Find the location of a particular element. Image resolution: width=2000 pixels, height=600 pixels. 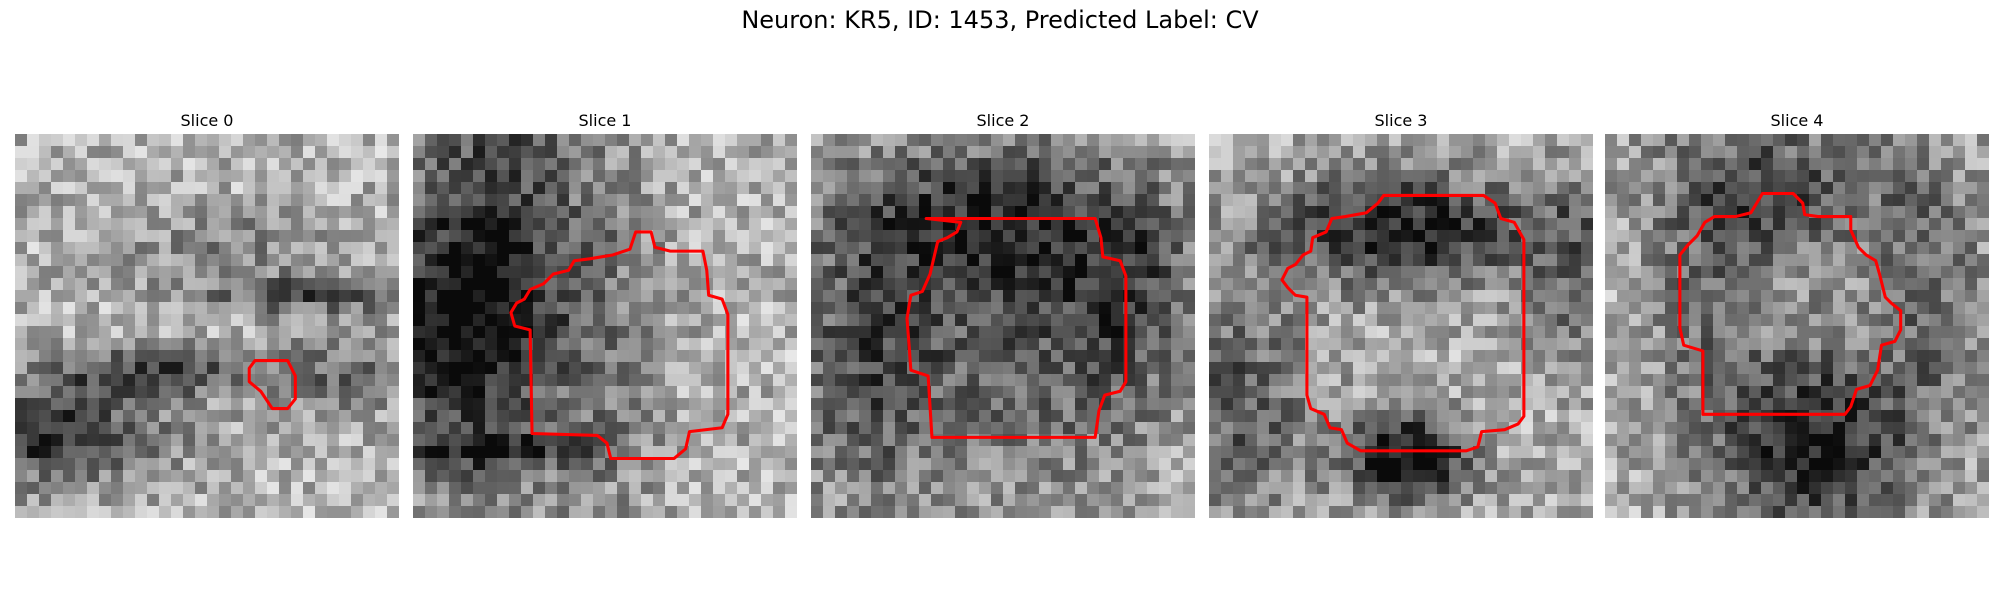

slice-panel-4: Slice 4 is located at coordinates (1797, 313).